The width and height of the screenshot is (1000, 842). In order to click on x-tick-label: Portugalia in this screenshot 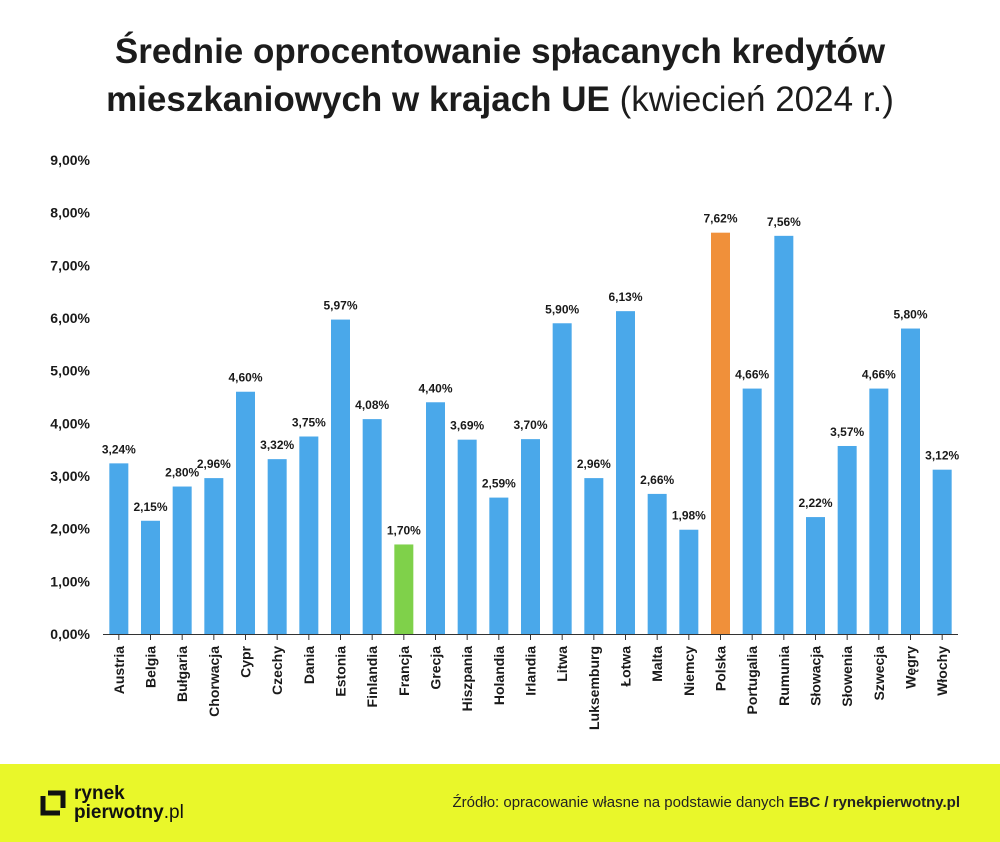, I will do `click(752, 680)`.